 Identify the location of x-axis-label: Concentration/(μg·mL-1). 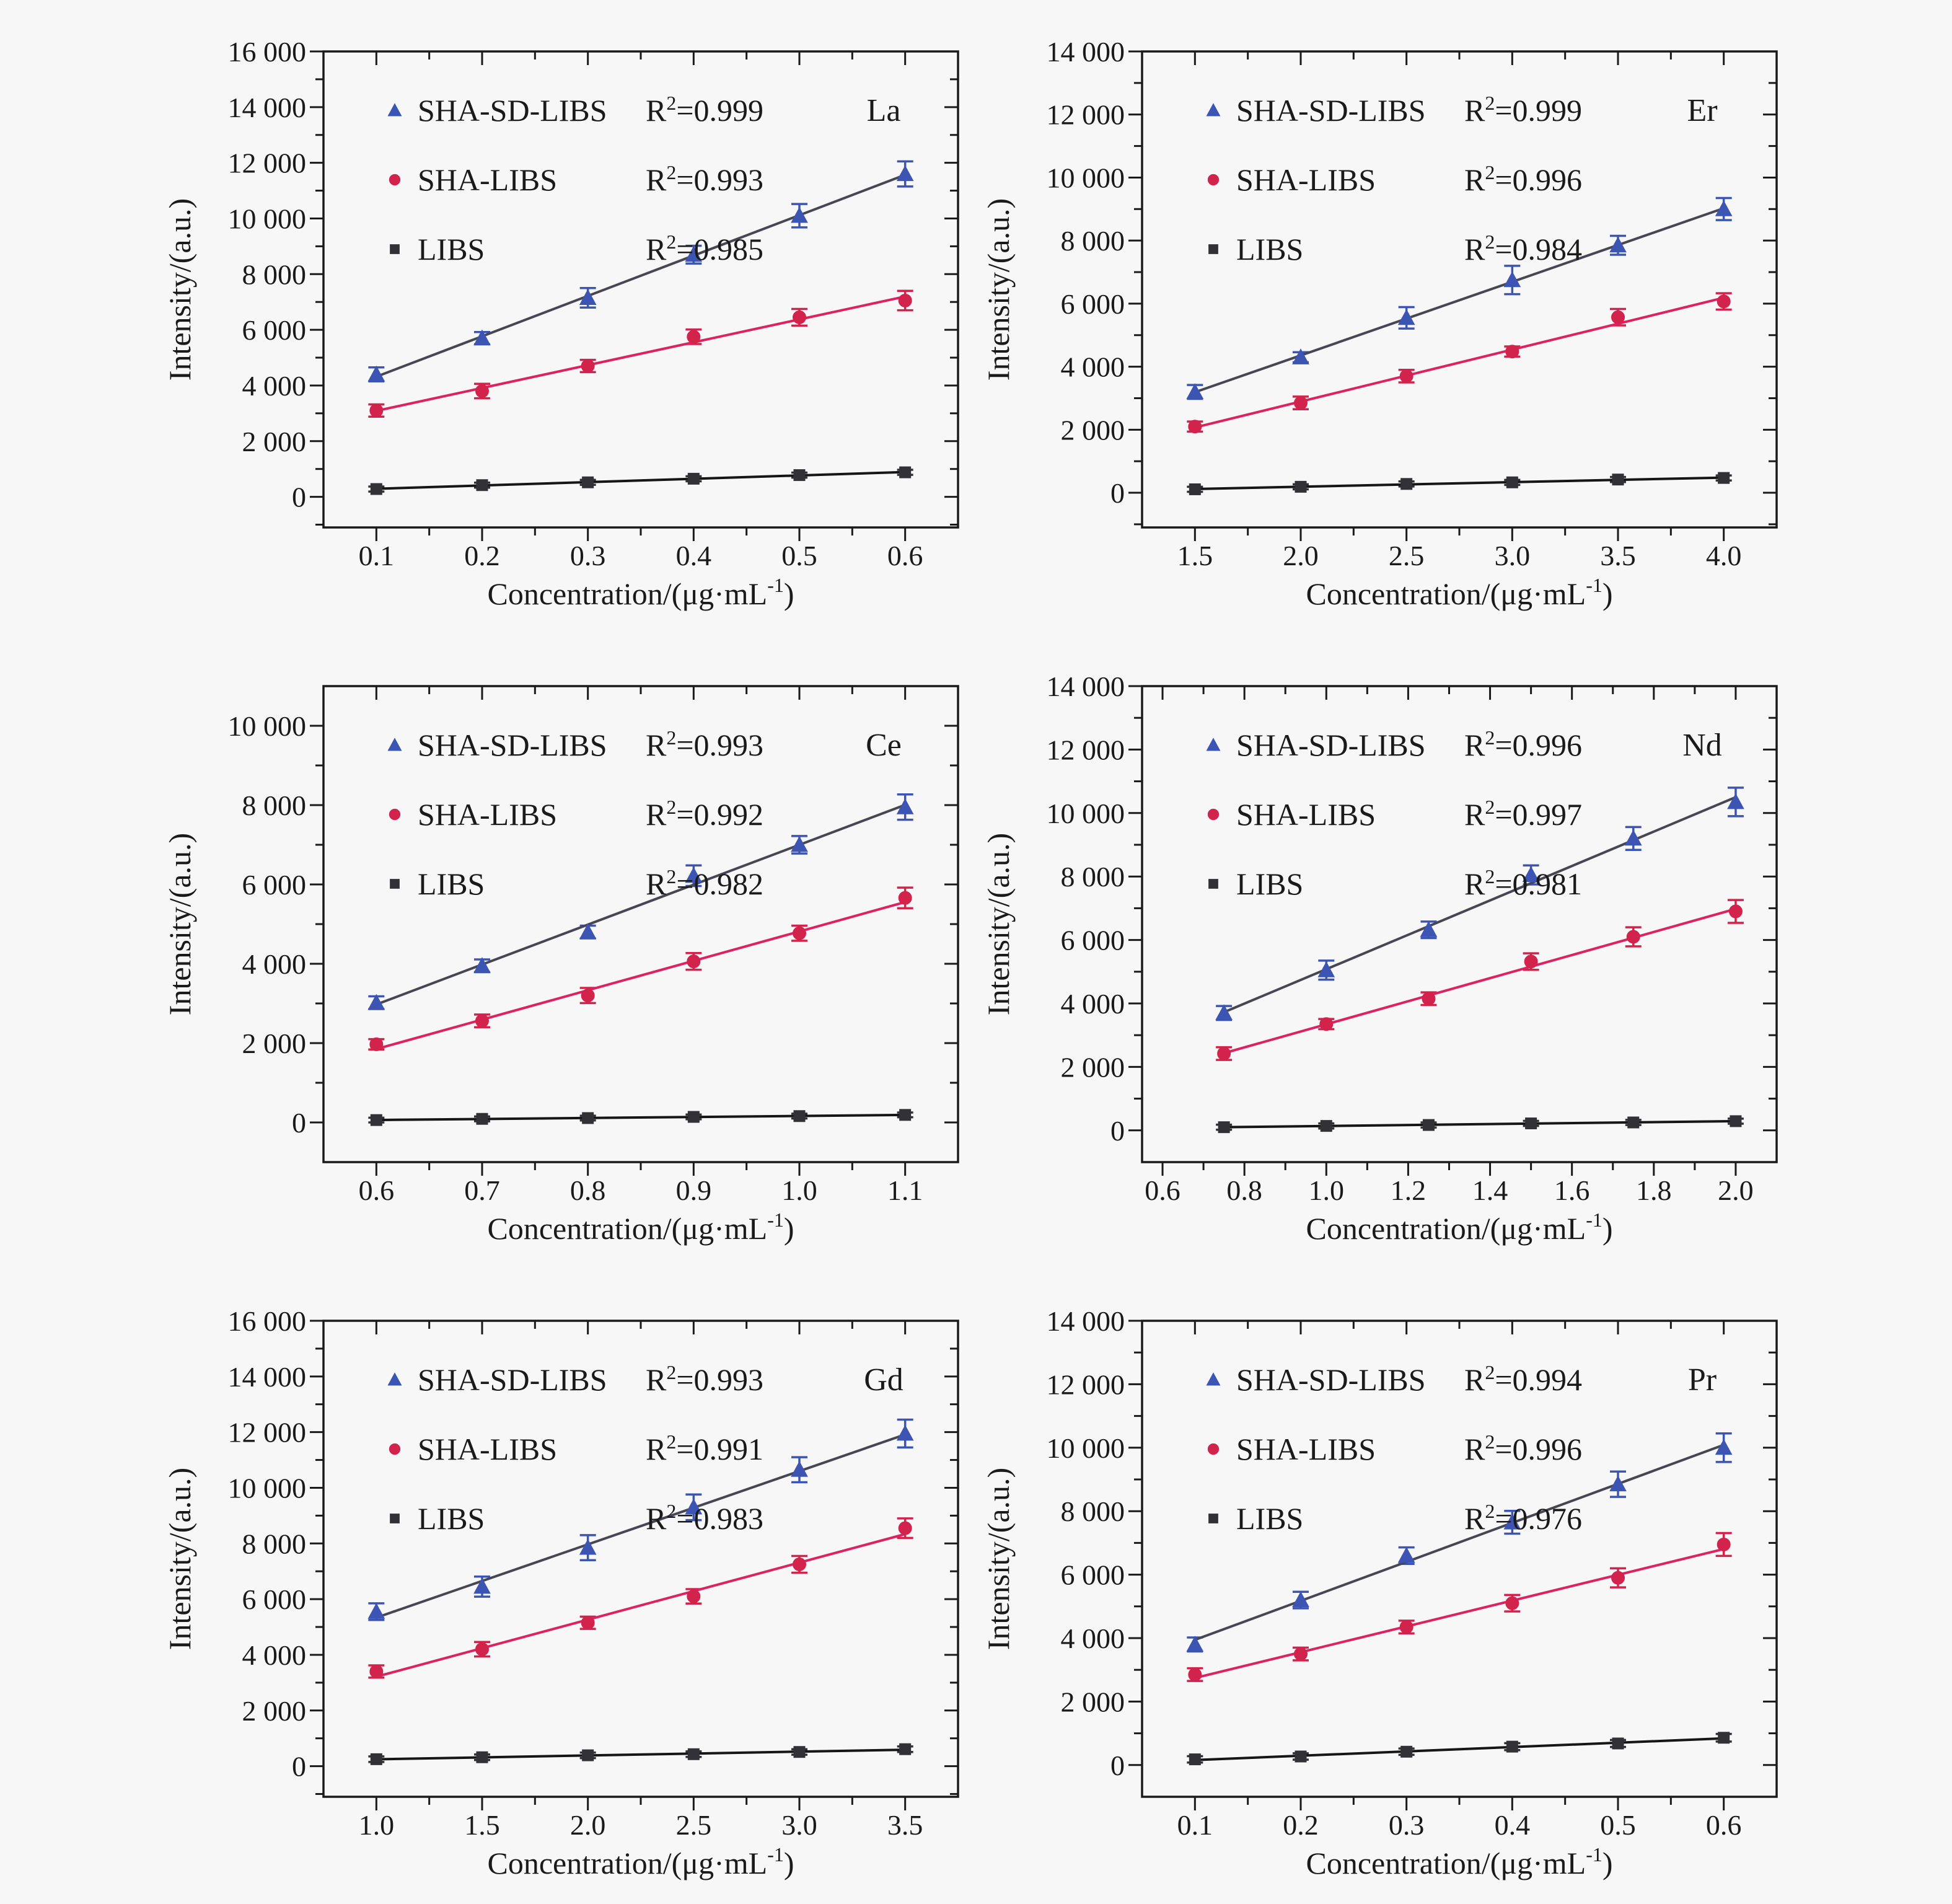
(1459, 1227).